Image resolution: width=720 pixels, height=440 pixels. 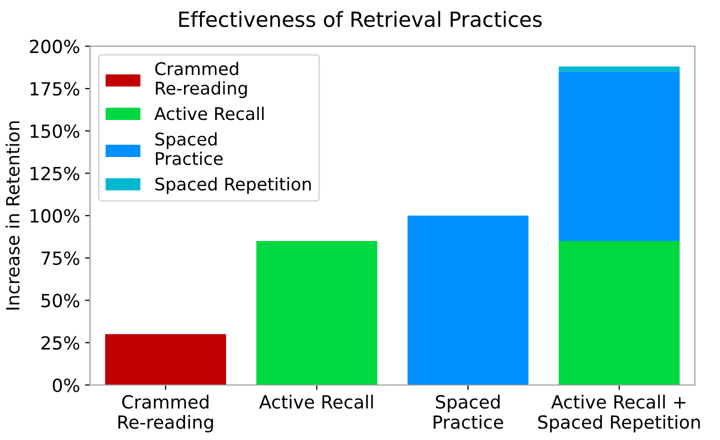 I want to click on legend-label: Crammed Re-reading, so click(x=201, y=80).